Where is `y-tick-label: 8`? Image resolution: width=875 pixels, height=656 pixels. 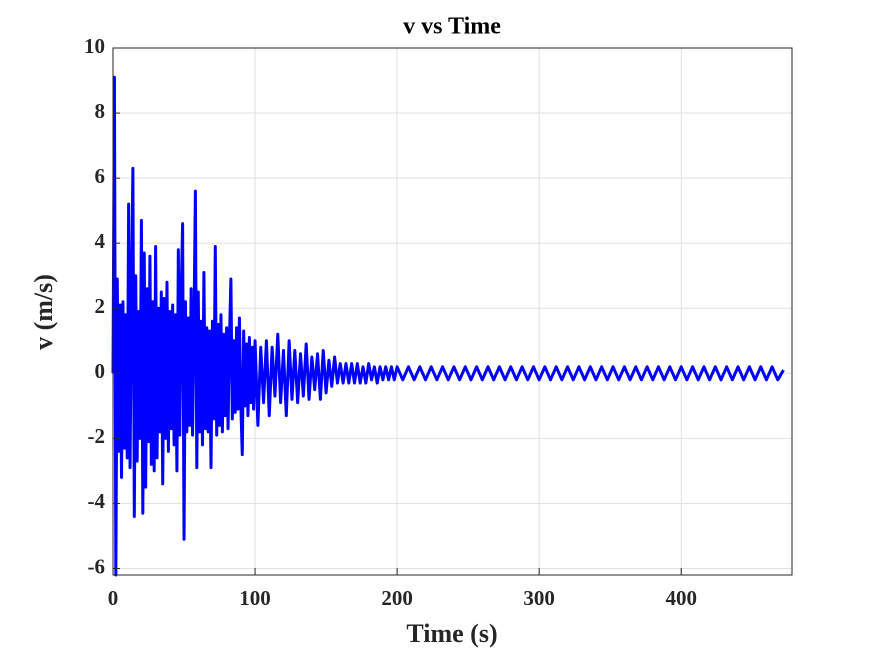 y-tick-label: 8 is located at coordinates (100, 111).